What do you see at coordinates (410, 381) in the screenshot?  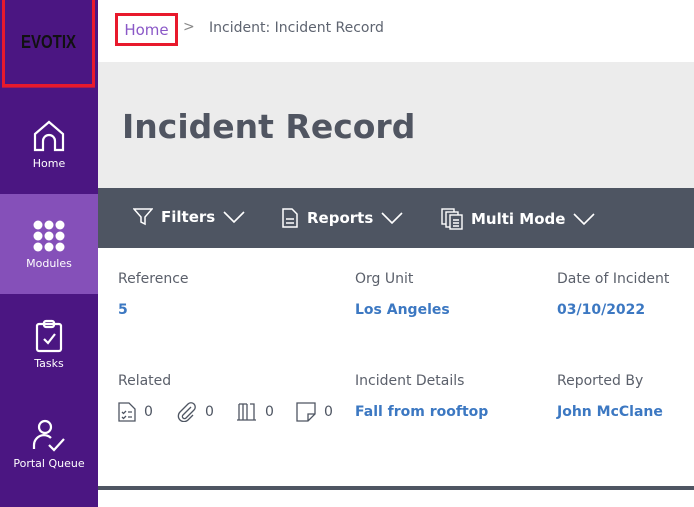 I see `incident-details-label: Incident Details` at bounding box center [410, 381].